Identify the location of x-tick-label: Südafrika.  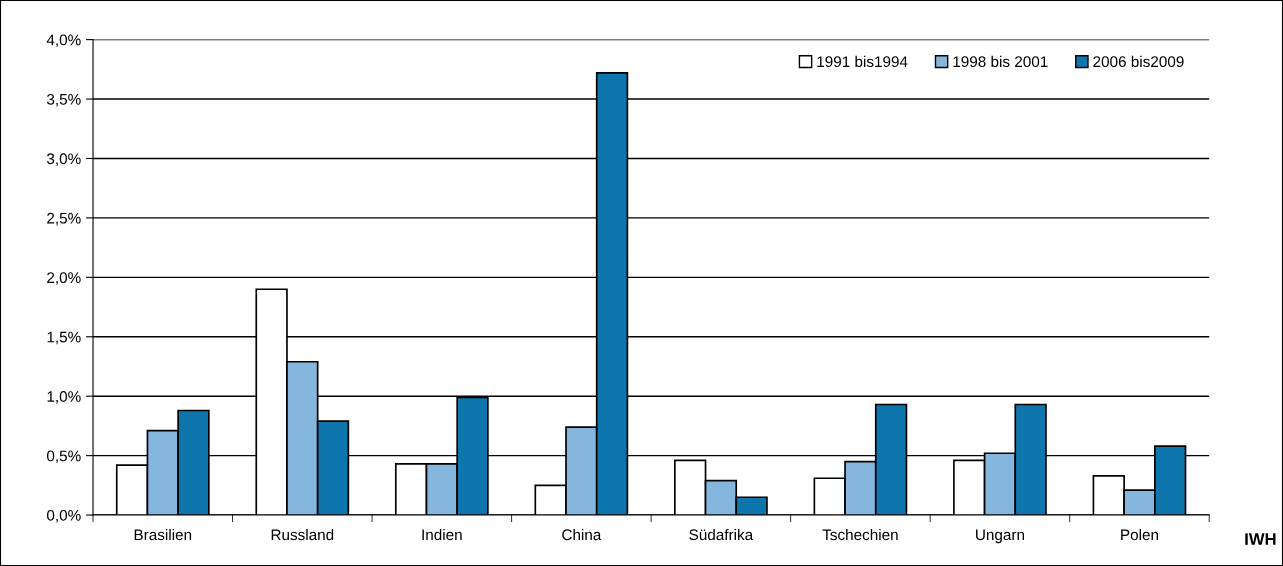
(721, 534).